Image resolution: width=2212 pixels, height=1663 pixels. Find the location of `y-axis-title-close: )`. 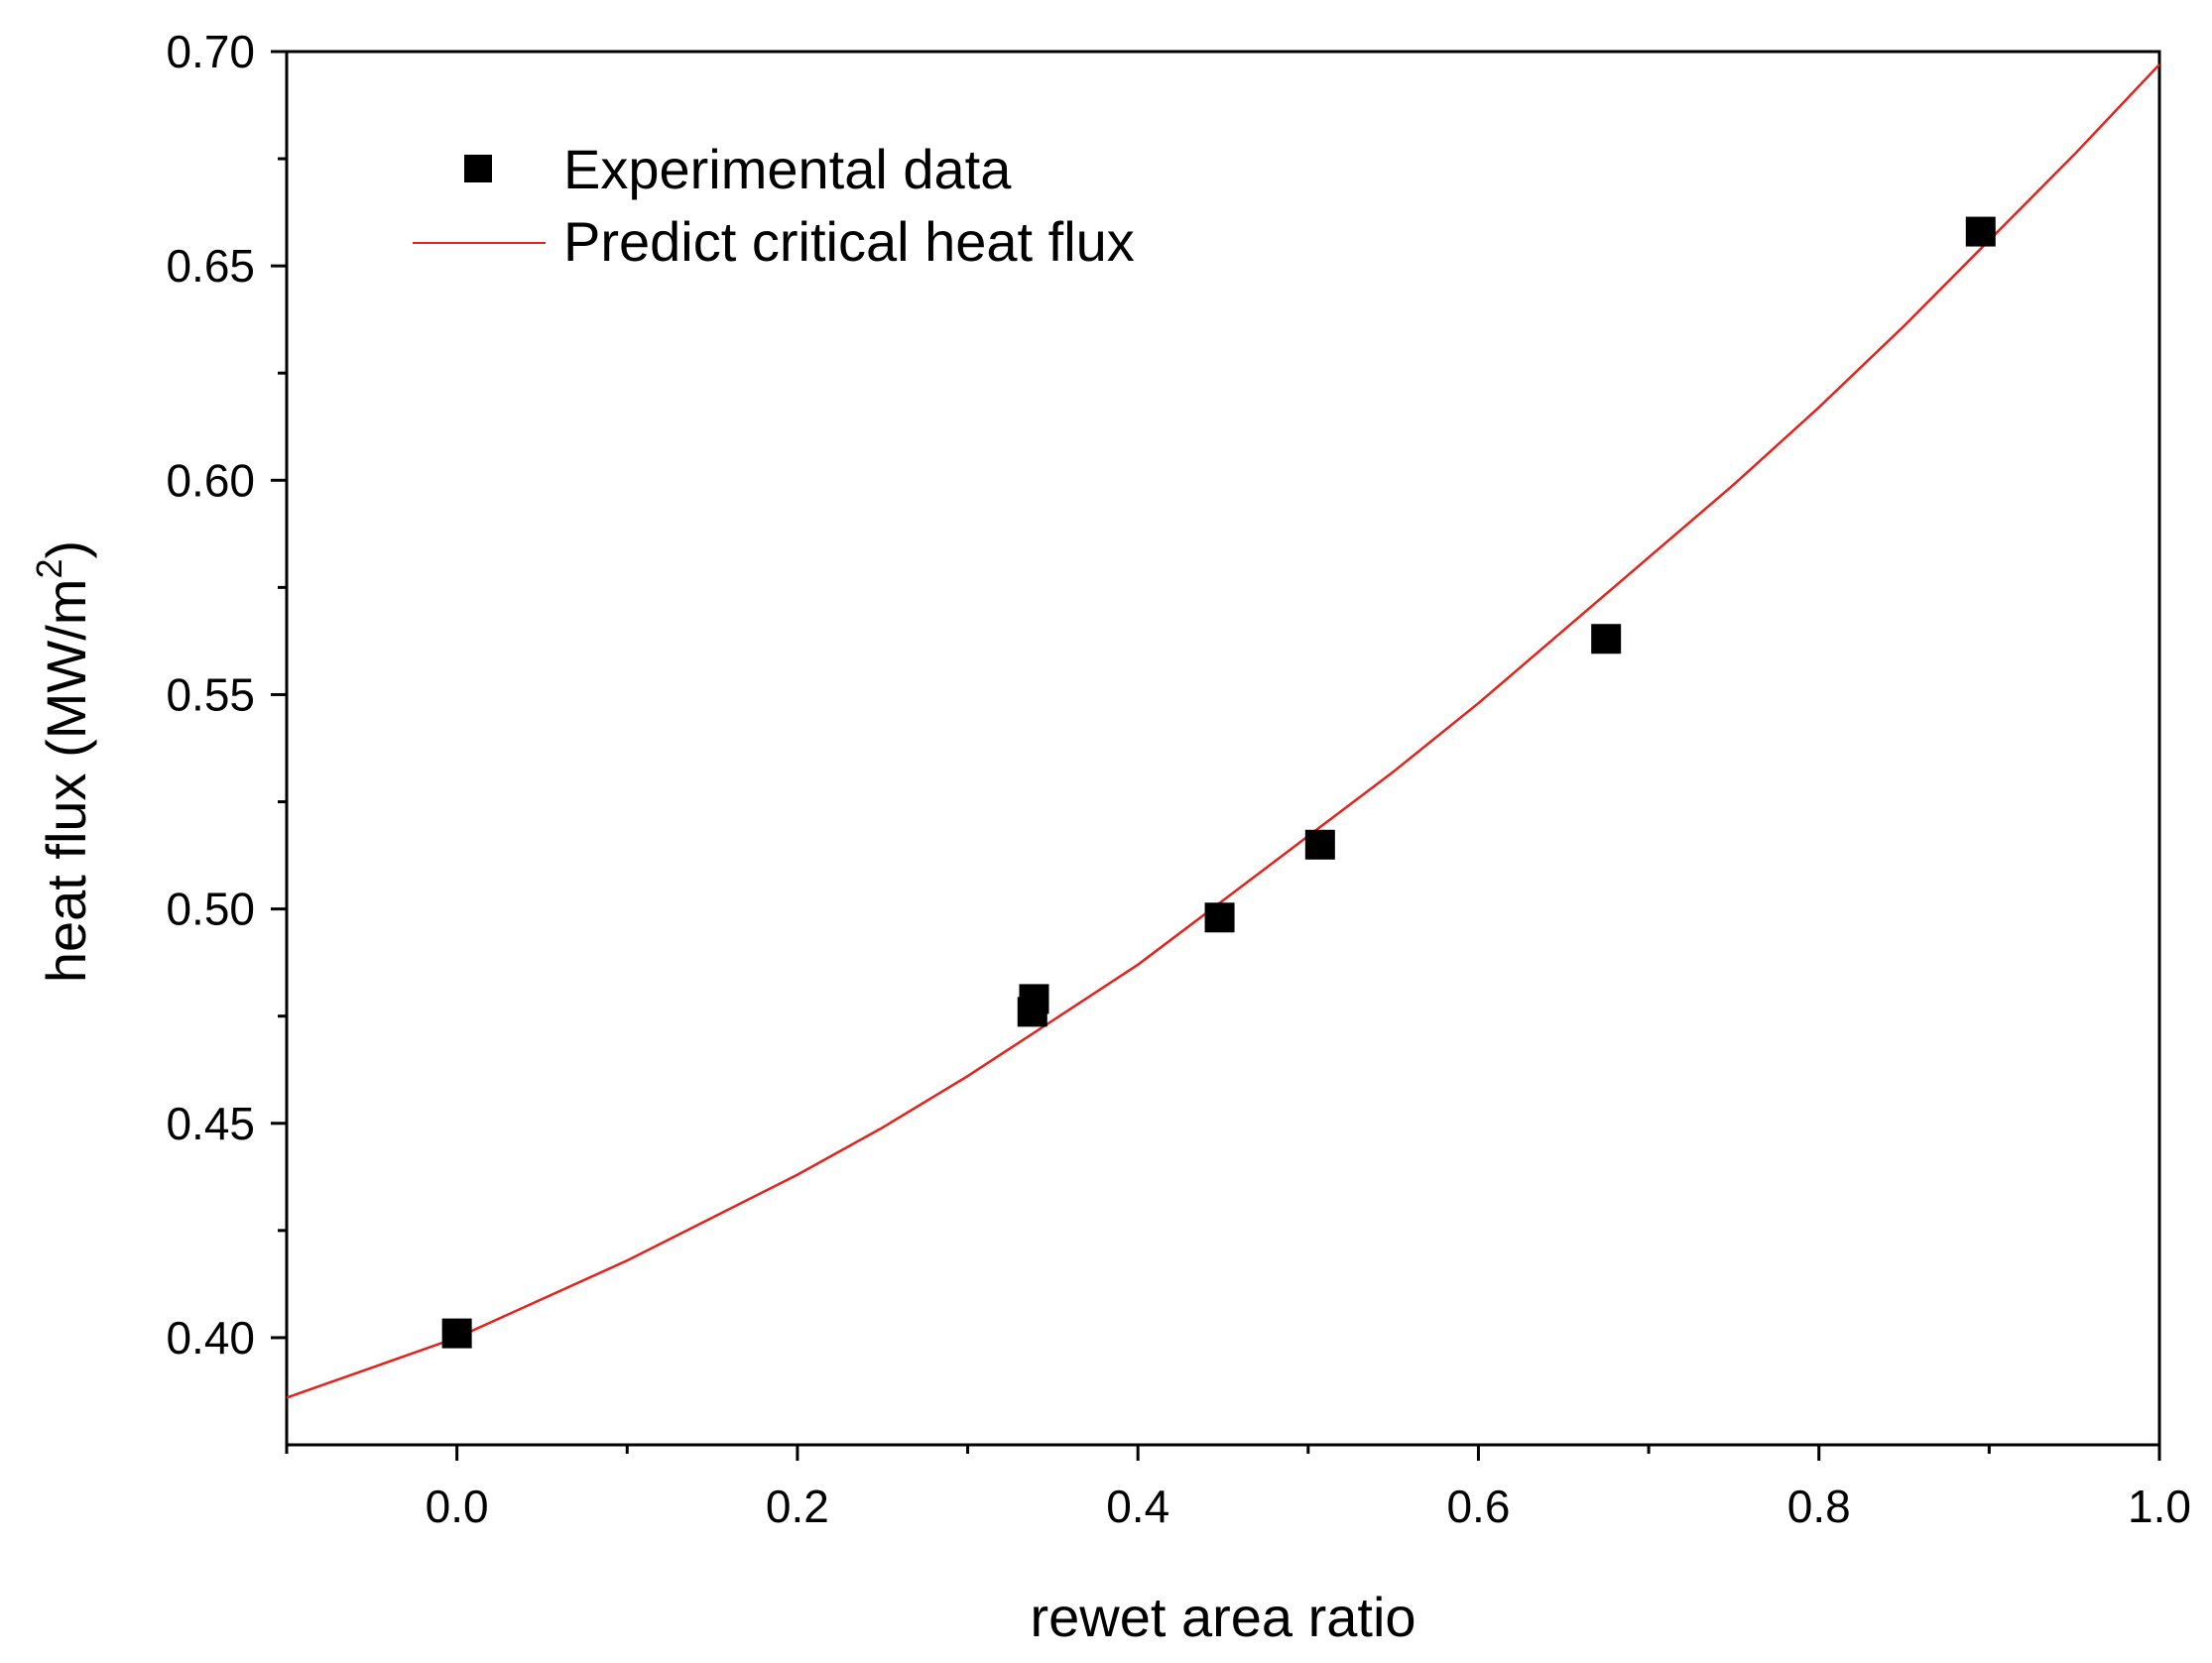

y-axis-title-close: ) is located at coordinates (66, 550).